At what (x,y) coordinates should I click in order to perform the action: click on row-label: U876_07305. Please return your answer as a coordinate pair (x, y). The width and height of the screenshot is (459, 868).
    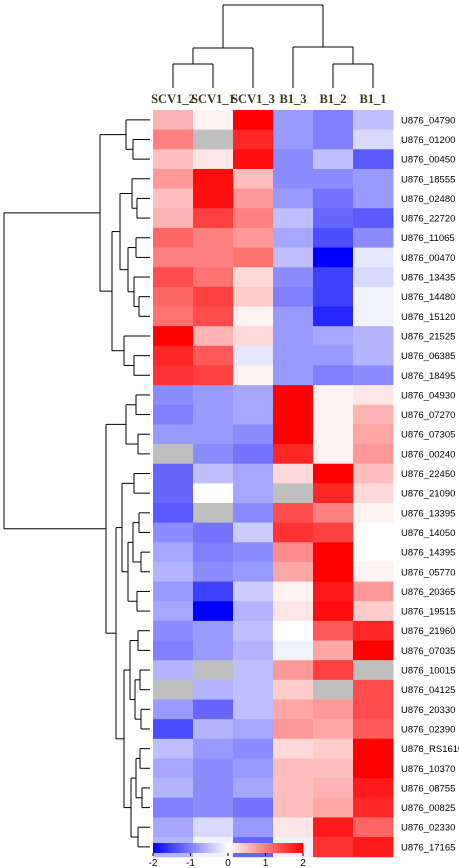
    Looking at the image, I should click on (428, 435).